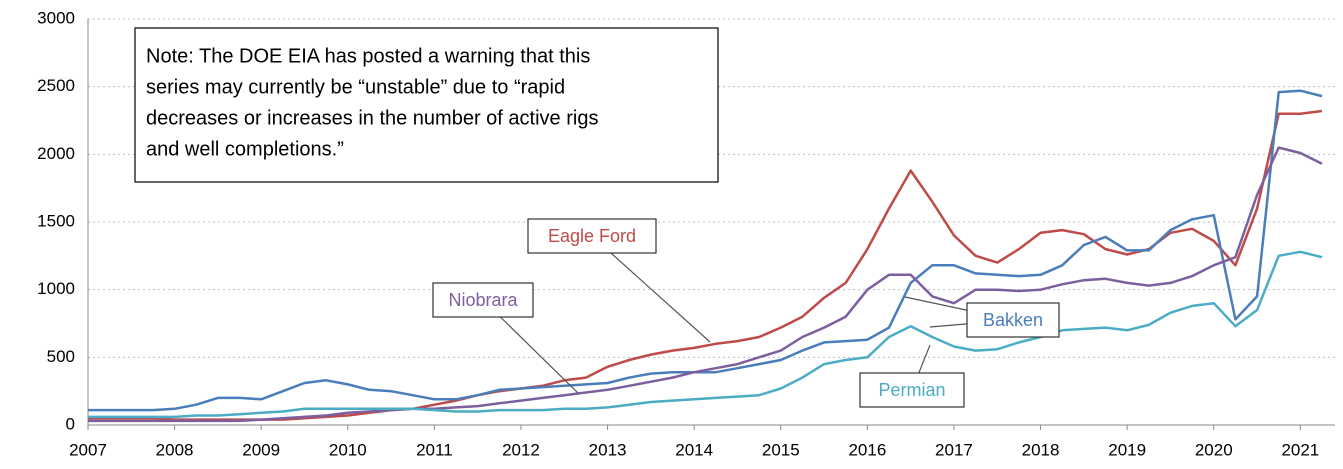  Describe the element at coordinates (88, 449) in the screenshot. I see `x-tick-label: 2007` at that location.